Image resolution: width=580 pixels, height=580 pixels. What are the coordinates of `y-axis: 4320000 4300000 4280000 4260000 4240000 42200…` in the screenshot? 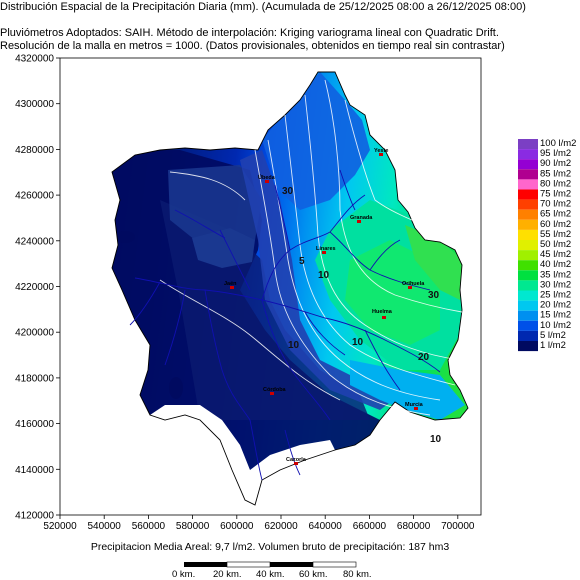 It's located at (37, 288).